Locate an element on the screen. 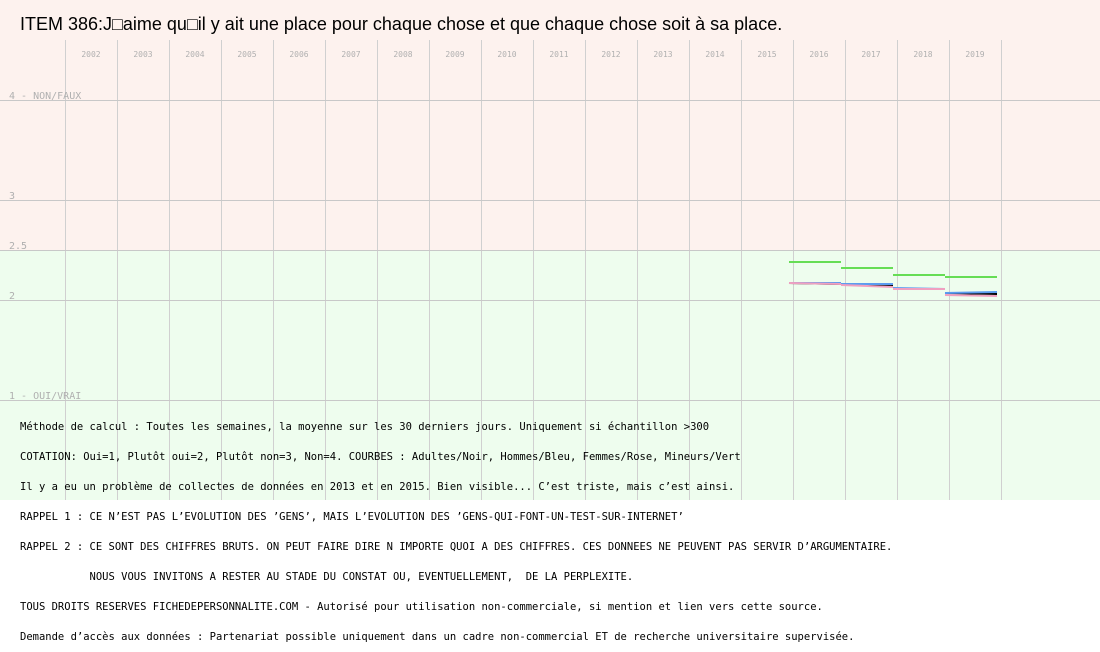  x-tick-label: 2007 is located at coordinates (350, 54).